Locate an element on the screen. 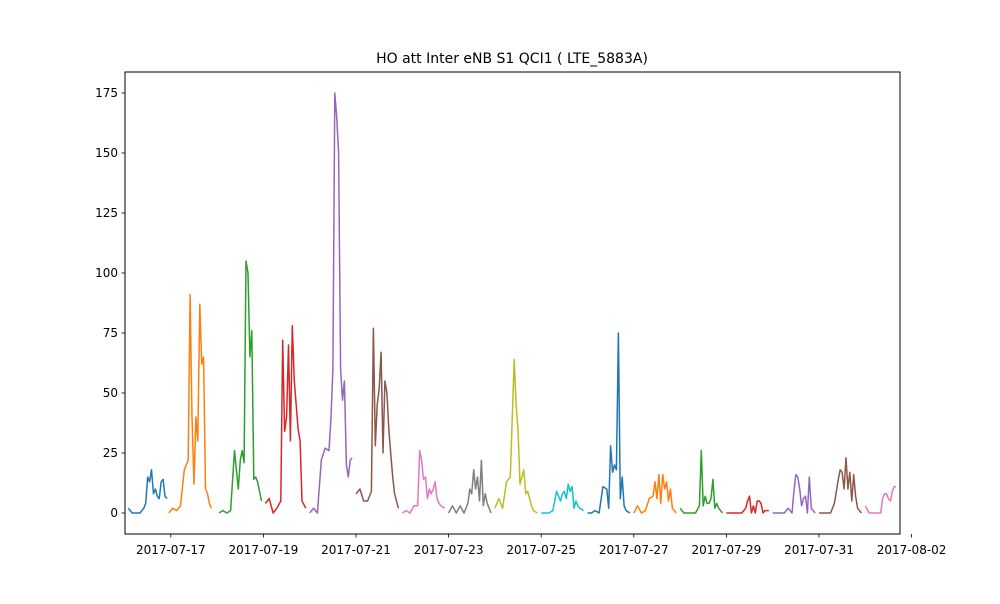 Image resolution: width=1000 pixels, height=604 pixels. y-tick-label: 50 is located at coordinates (110, 393).